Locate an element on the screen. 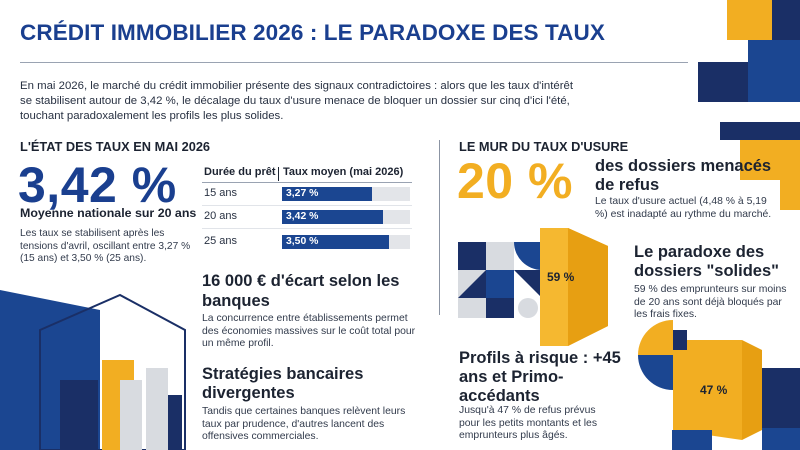 Image resolution: width=800 pixels, height=450 pixels. risque-badge: 47 % is located at coordinates (714, 390).